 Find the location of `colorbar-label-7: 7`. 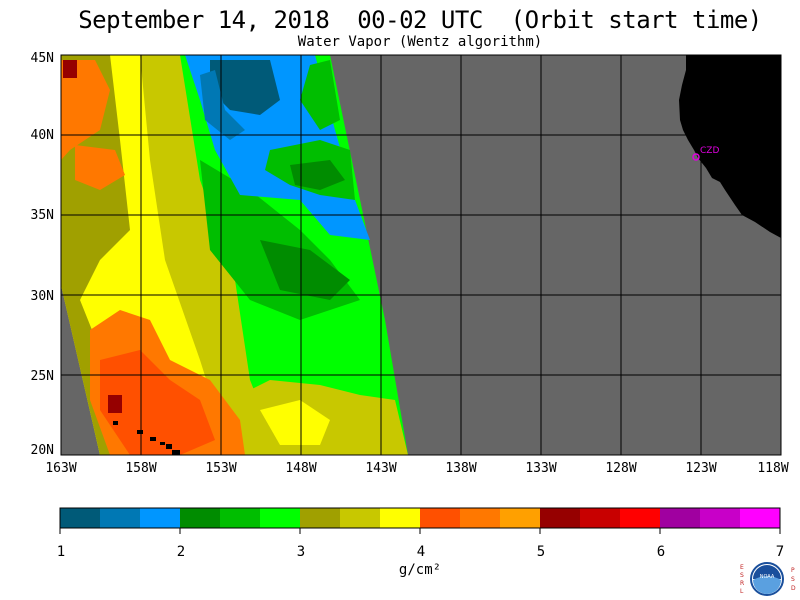

colorbar-label-7: 7 is located at coordinates (780, 552).